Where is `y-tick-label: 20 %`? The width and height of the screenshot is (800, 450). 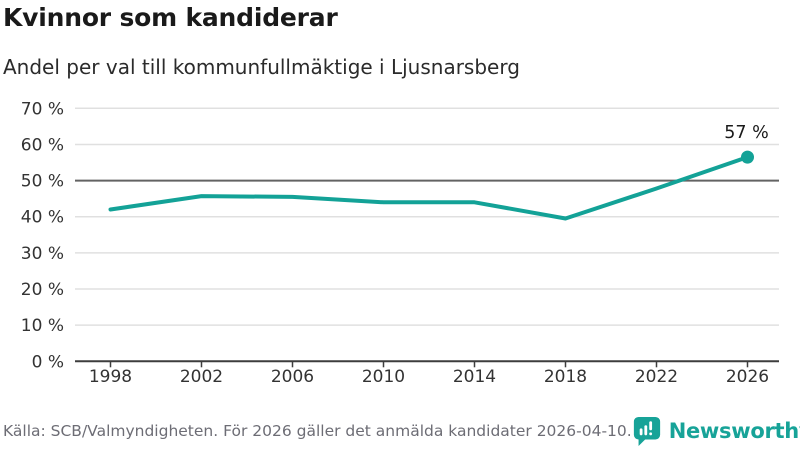 y-tick-label: 20 % is located at coordinates (42, 290).